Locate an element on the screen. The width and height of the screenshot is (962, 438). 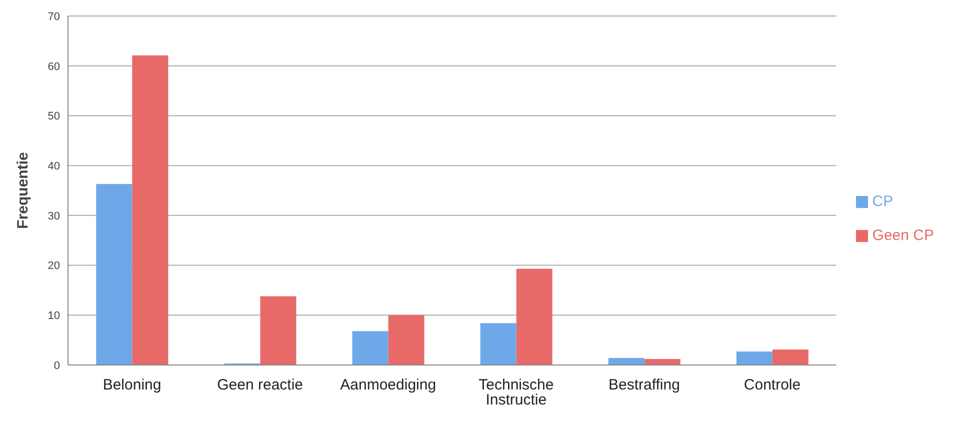
y-tick-label: 50 is located at coordinates (54, 116).